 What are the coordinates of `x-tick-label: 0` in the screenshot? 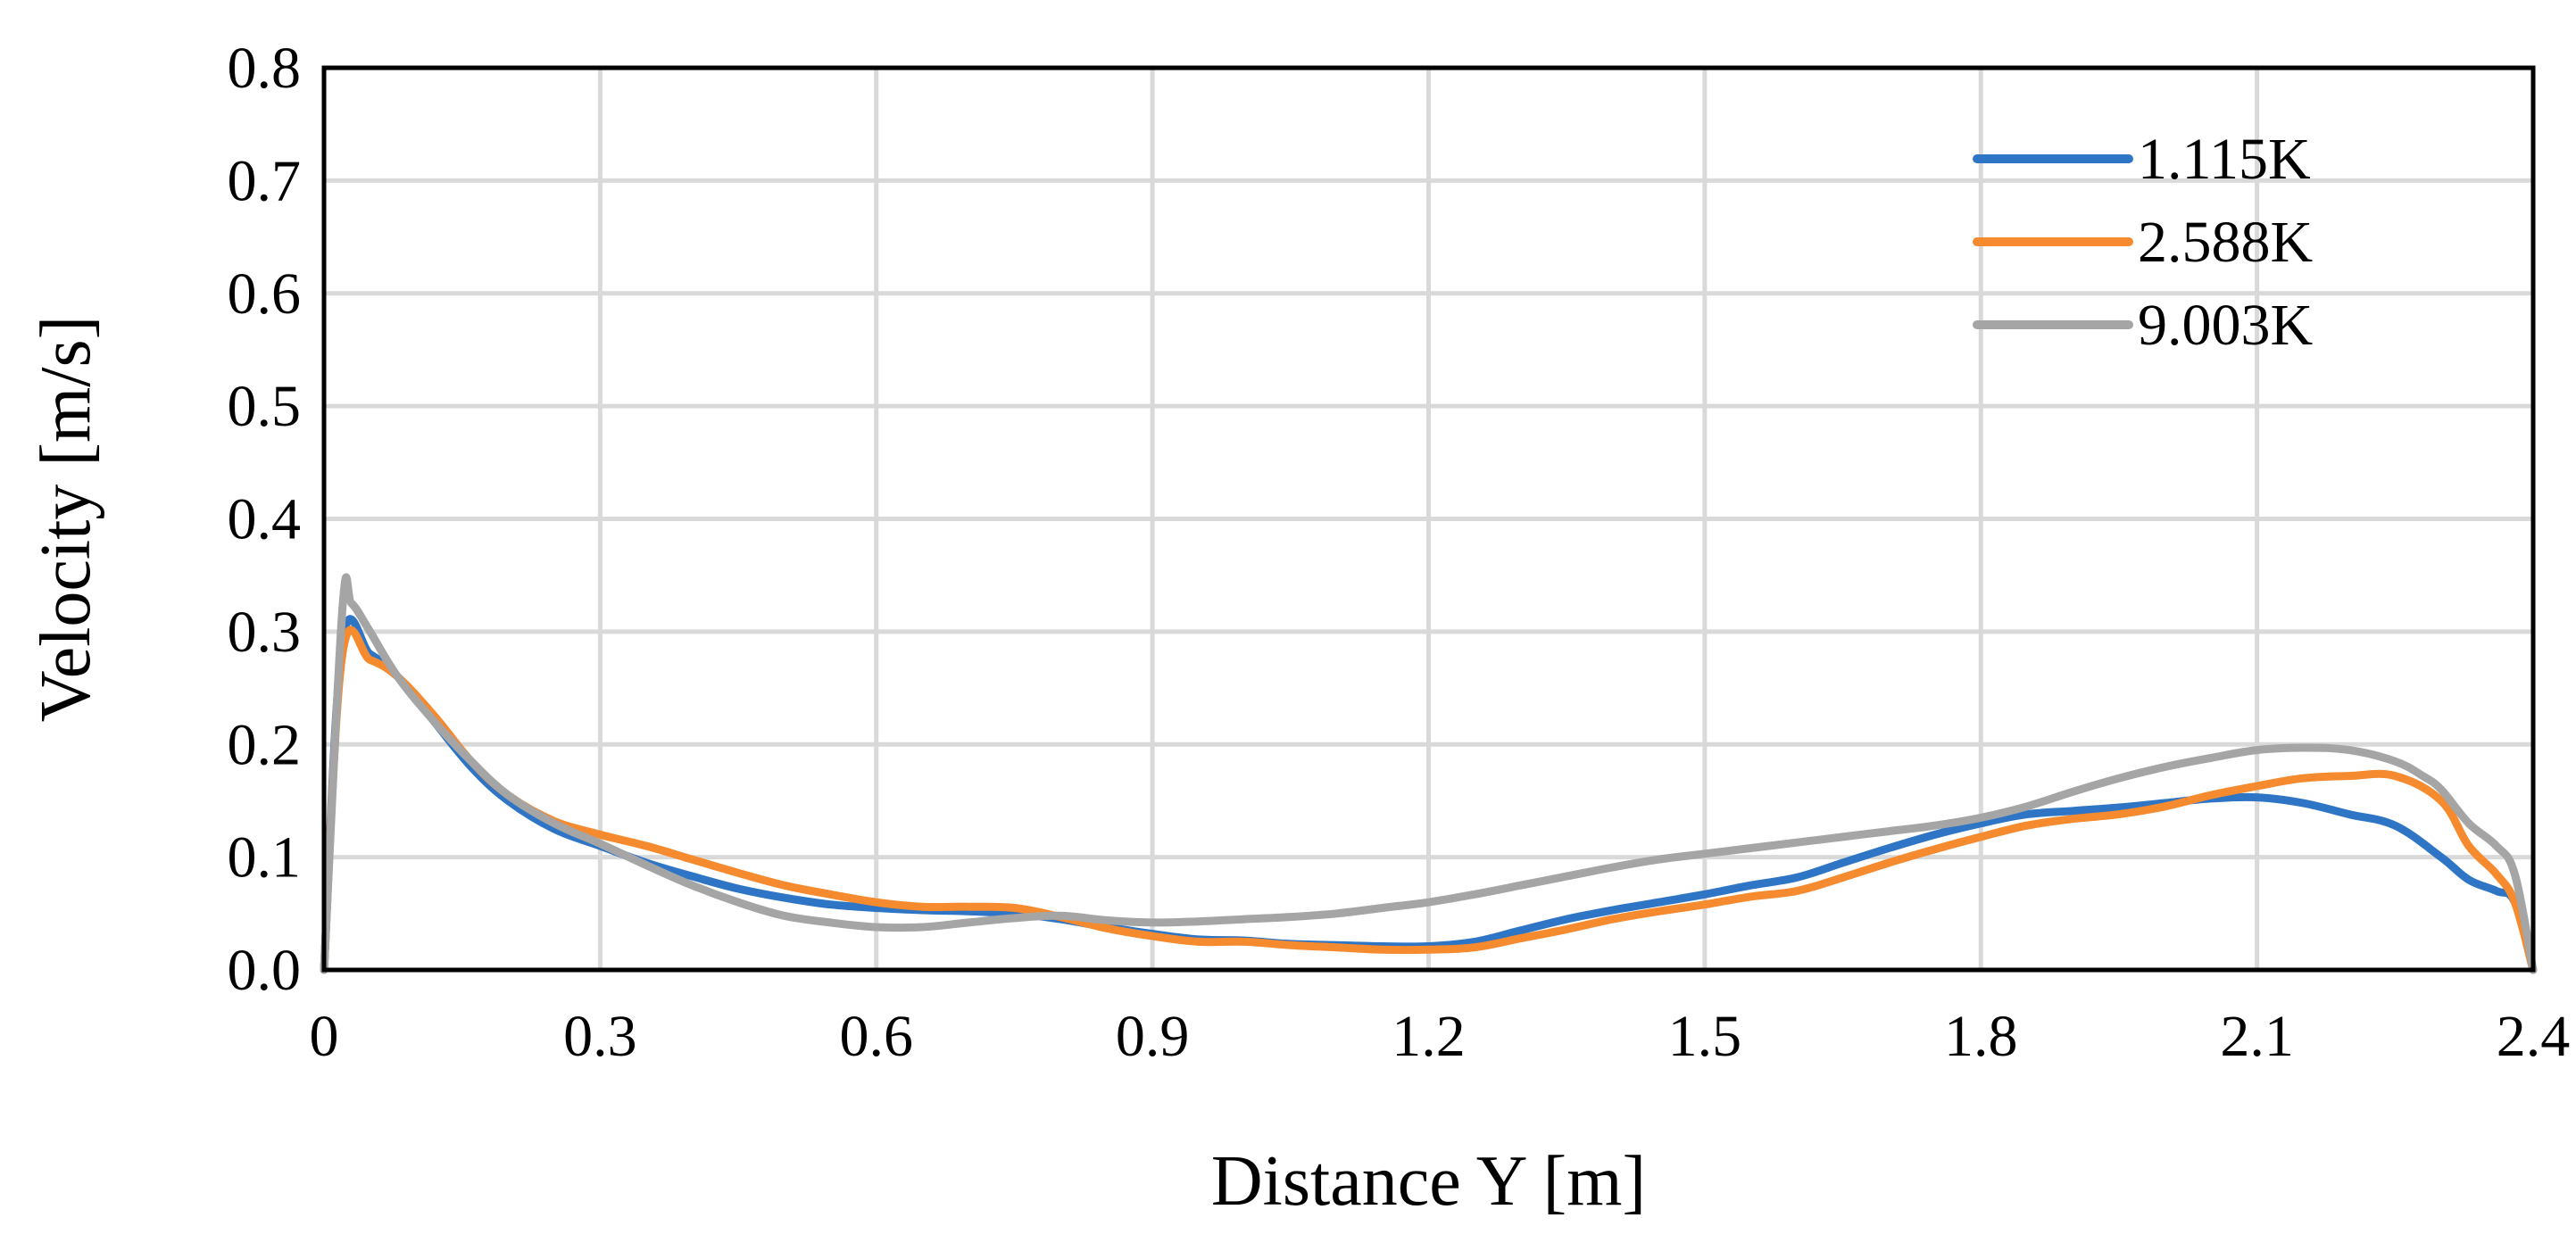 It's located at (325, 1036).